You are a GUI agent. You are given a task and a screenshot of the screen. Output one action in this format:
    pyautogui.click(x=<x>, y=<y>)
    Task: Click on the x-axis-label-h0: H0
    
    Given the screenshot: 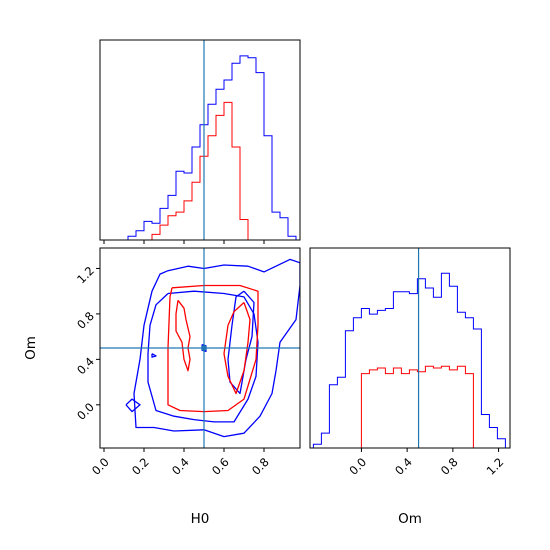 What is the action you would take?
    pyautogui.click(x=200, y=519)
    